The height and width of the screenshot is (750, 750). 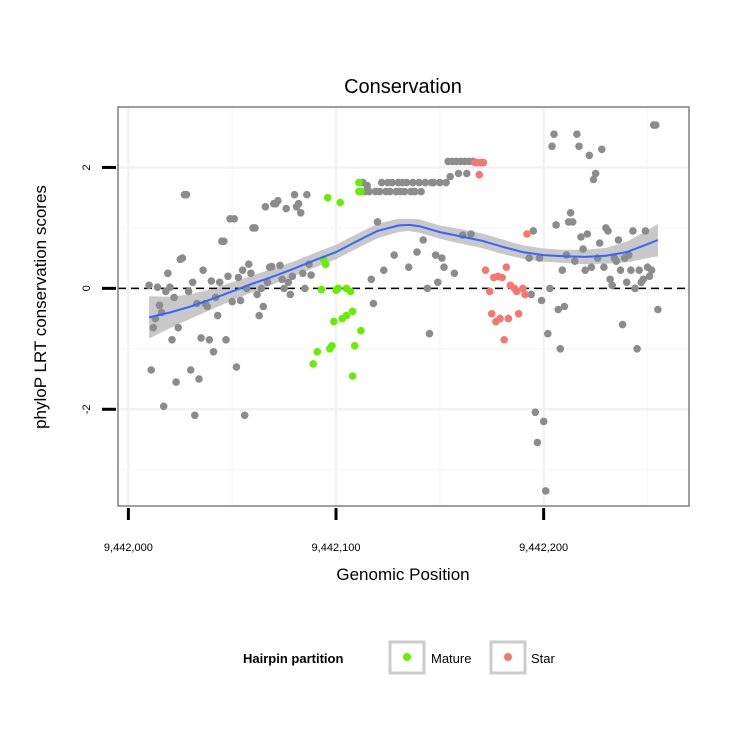 I want to click on confidence-band, so click(x=403, y=278).